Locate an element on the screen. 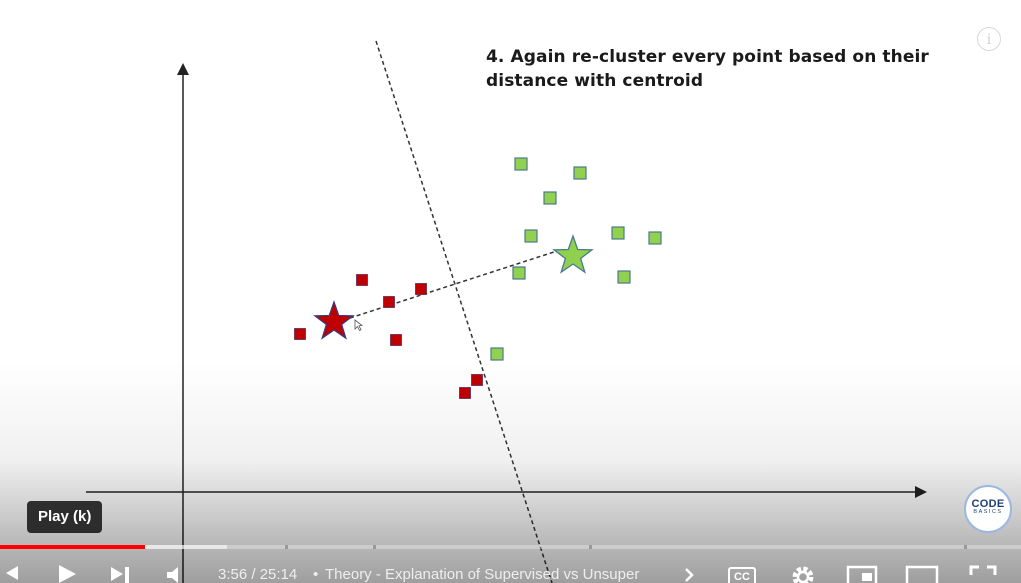 The image size is (1021, 583). previous-icon is located at coordinates (10, 573).